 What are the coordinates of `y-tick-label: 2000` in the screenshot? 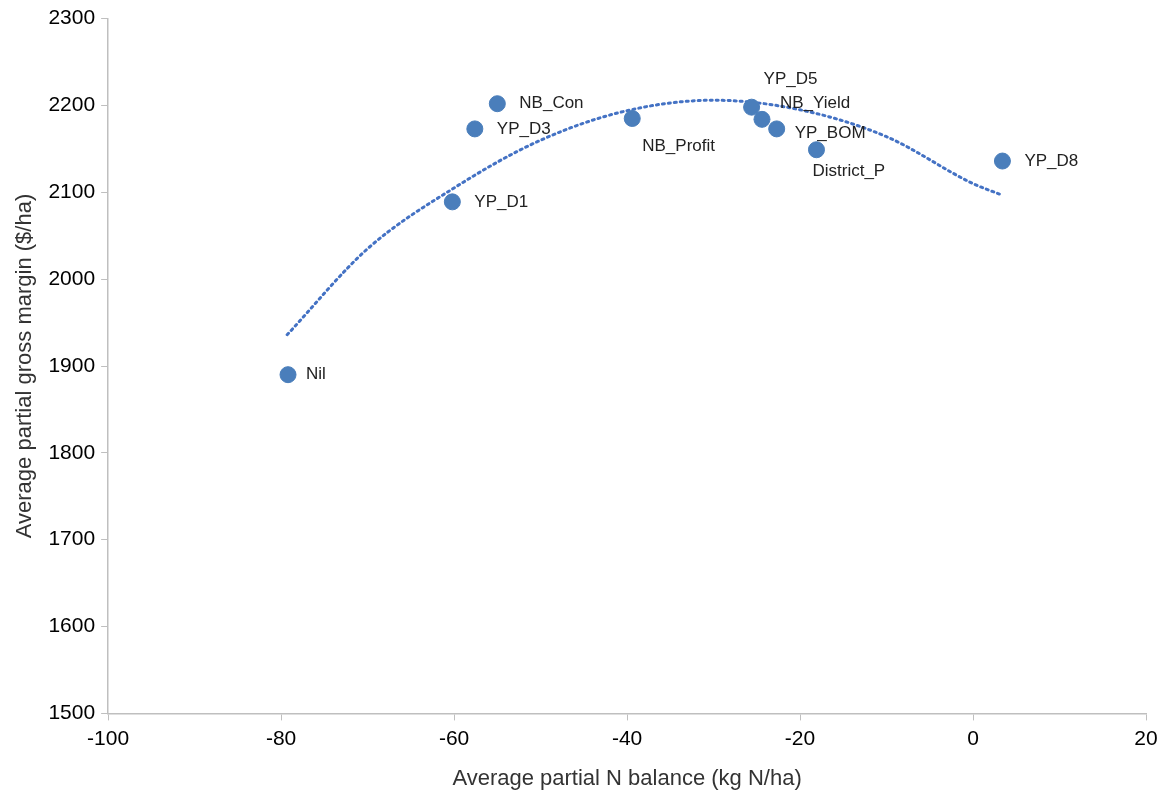 It's located at (72, 277).